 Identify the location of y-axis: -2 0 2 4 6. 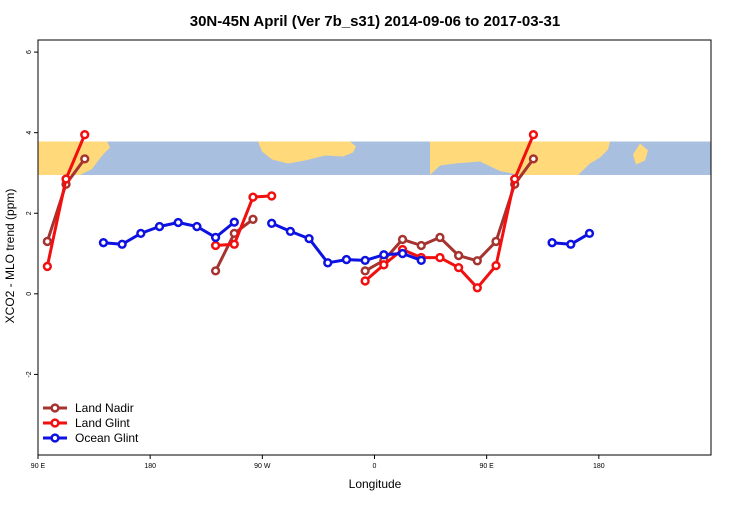
(32, 214).